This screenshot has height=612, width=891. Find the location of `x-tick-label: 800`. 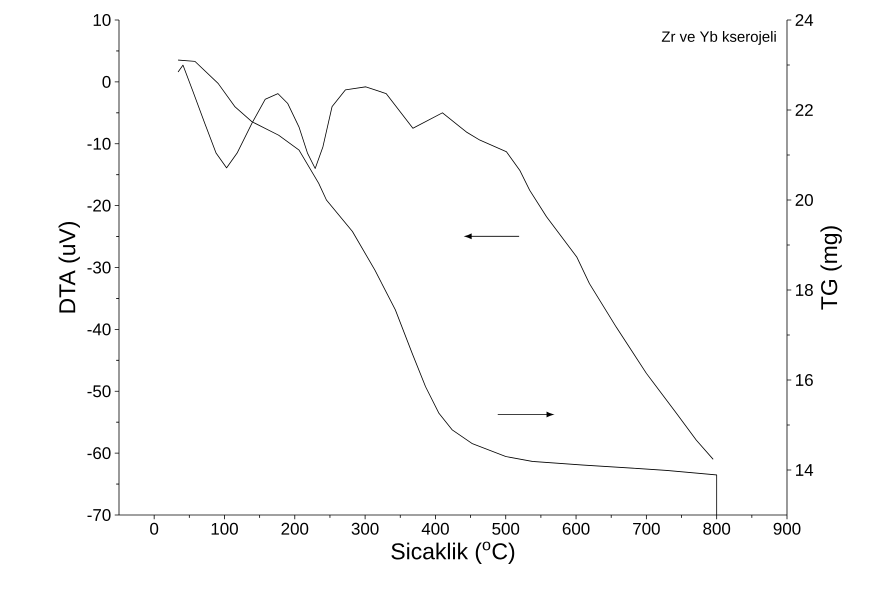

x-tick-label: 800 is located at coordinates (716, 528).